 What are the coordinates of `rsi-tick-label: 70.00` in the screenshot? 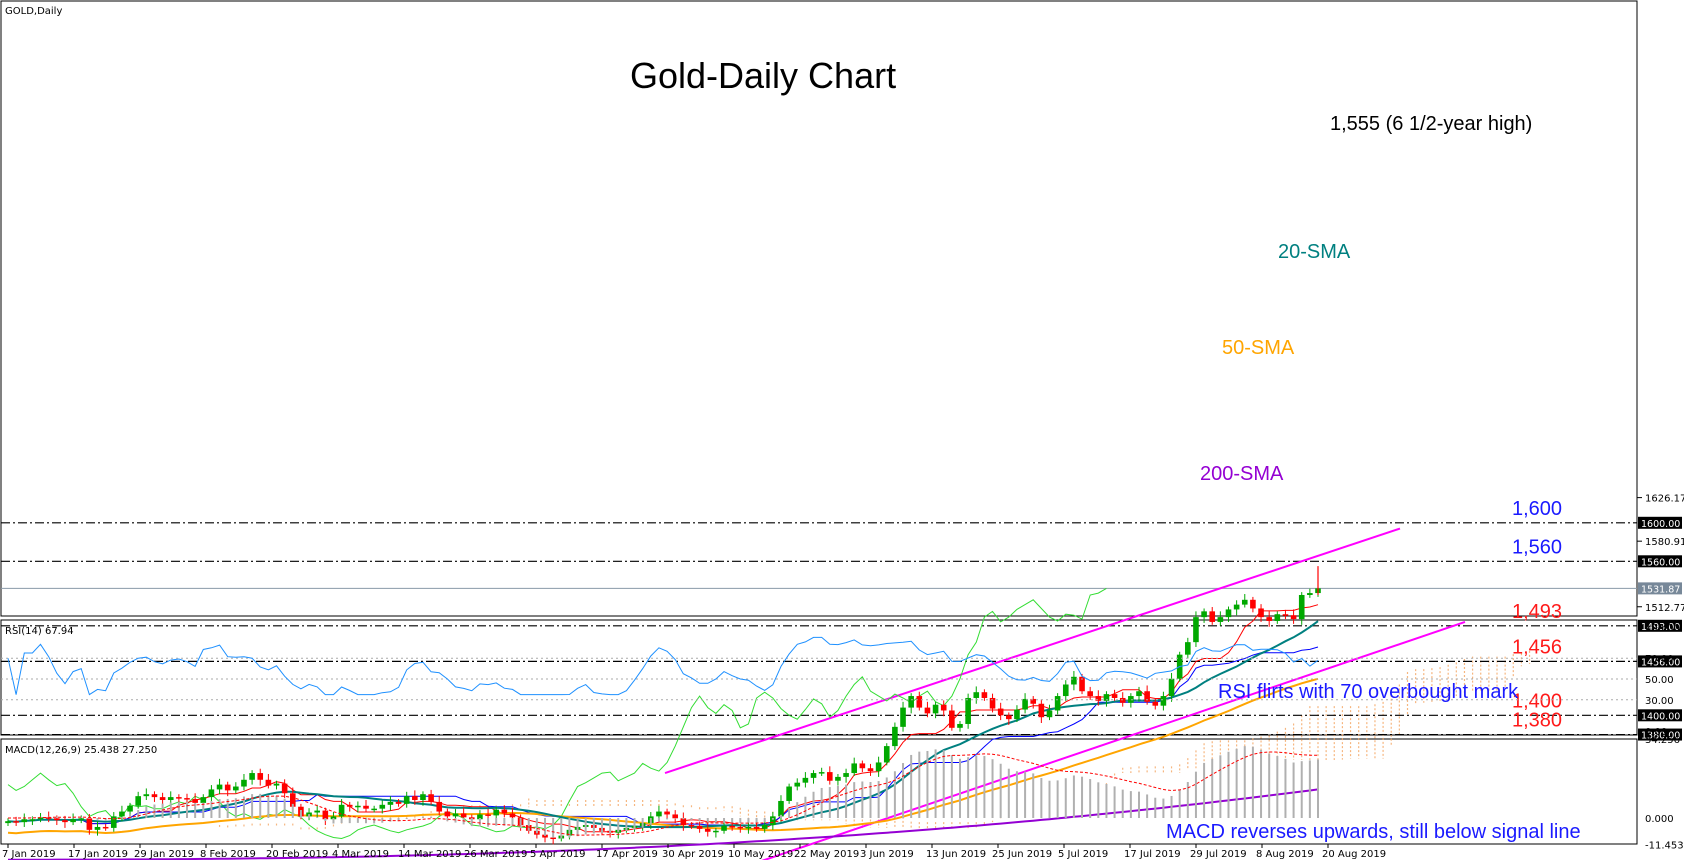 It's located at (1659, 659).